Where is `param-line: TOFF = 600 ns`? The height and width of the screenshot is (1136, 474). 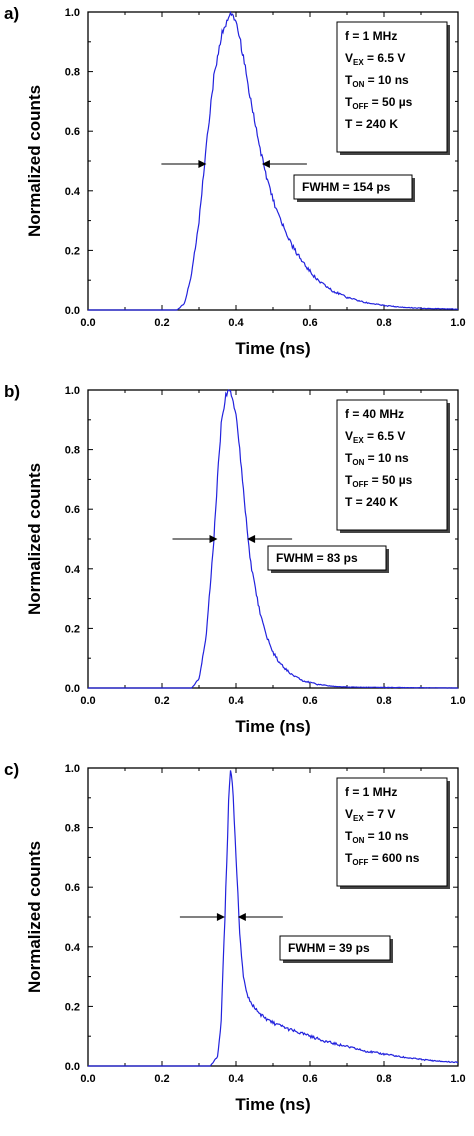
param-line: TOFF = 600 ns is located at coordinates (382, 859).